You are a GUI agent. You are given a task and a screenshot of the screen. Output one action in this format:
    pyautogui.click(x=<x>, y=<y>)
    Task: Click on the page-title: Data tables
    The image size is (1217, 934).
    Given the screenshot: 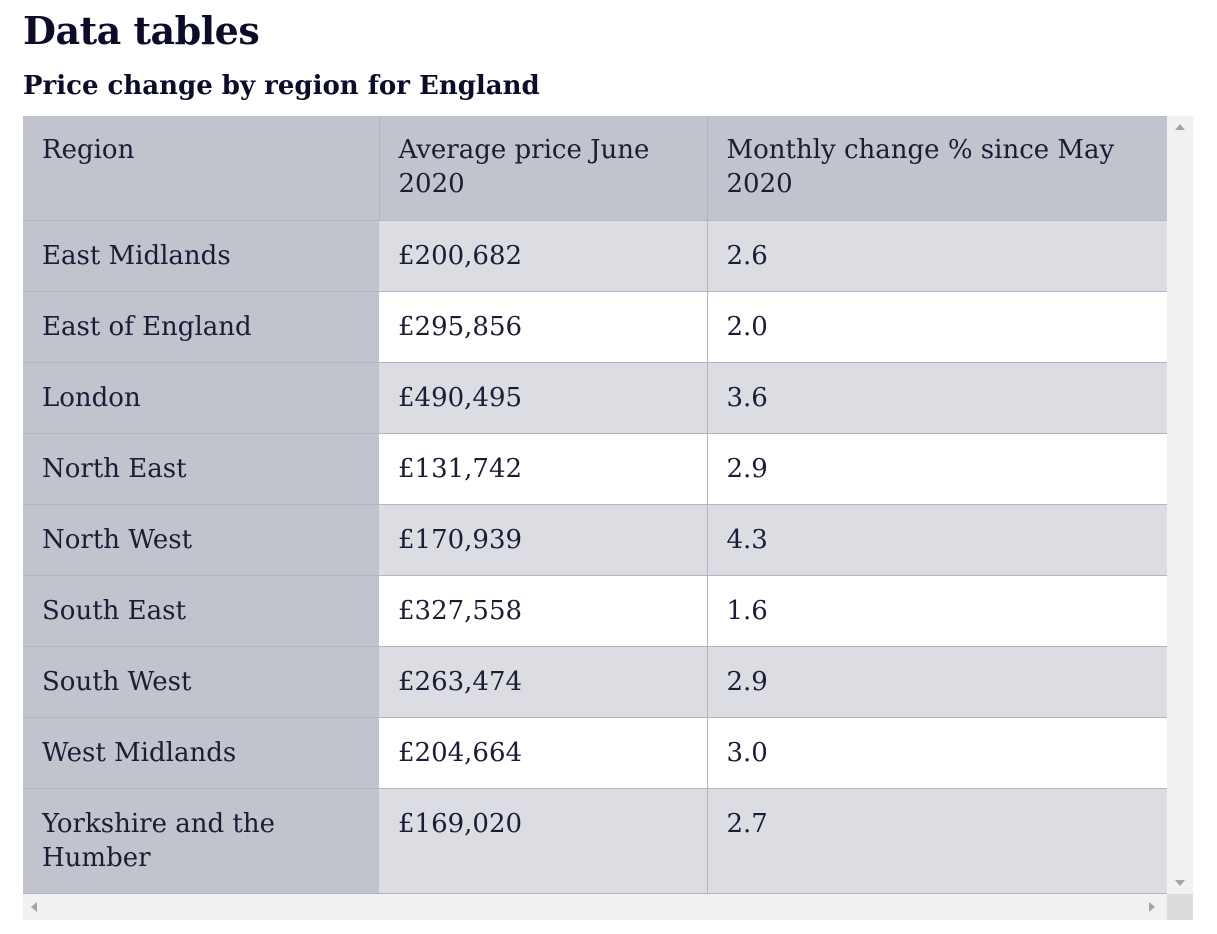 What is the action you would take?
    pyautogui.click(x=141, y=30)
    